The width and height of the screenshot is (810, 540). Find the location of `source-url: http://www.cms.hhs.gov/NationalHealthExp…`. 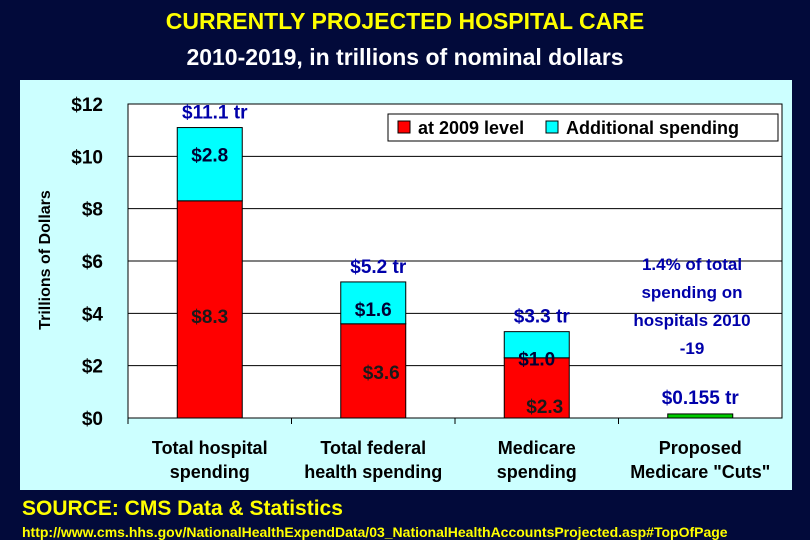

source-url: http://www.cms.hhs.gov/NationalHealthExp… is located at coordinates (375, 532).